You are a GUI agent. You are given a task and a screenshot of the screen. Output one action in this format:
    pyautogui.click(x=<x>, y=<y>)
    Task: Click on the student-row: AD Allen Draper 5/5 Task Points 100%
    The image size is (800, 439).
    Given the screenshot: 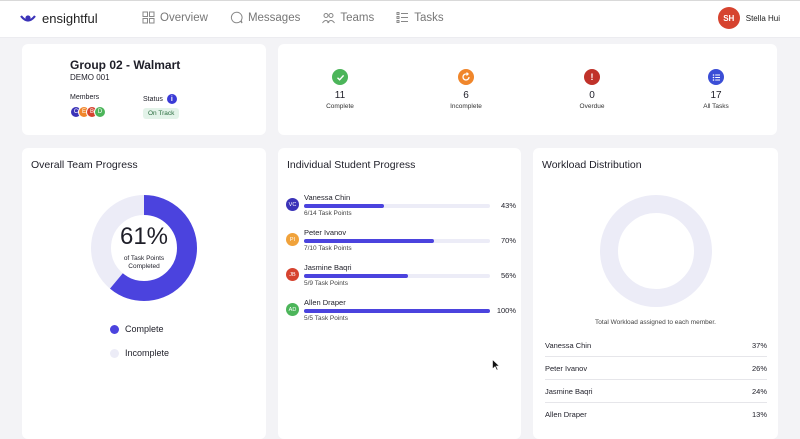 What is the action you would take?
    pyautogui.click(x=401, y=311)
    